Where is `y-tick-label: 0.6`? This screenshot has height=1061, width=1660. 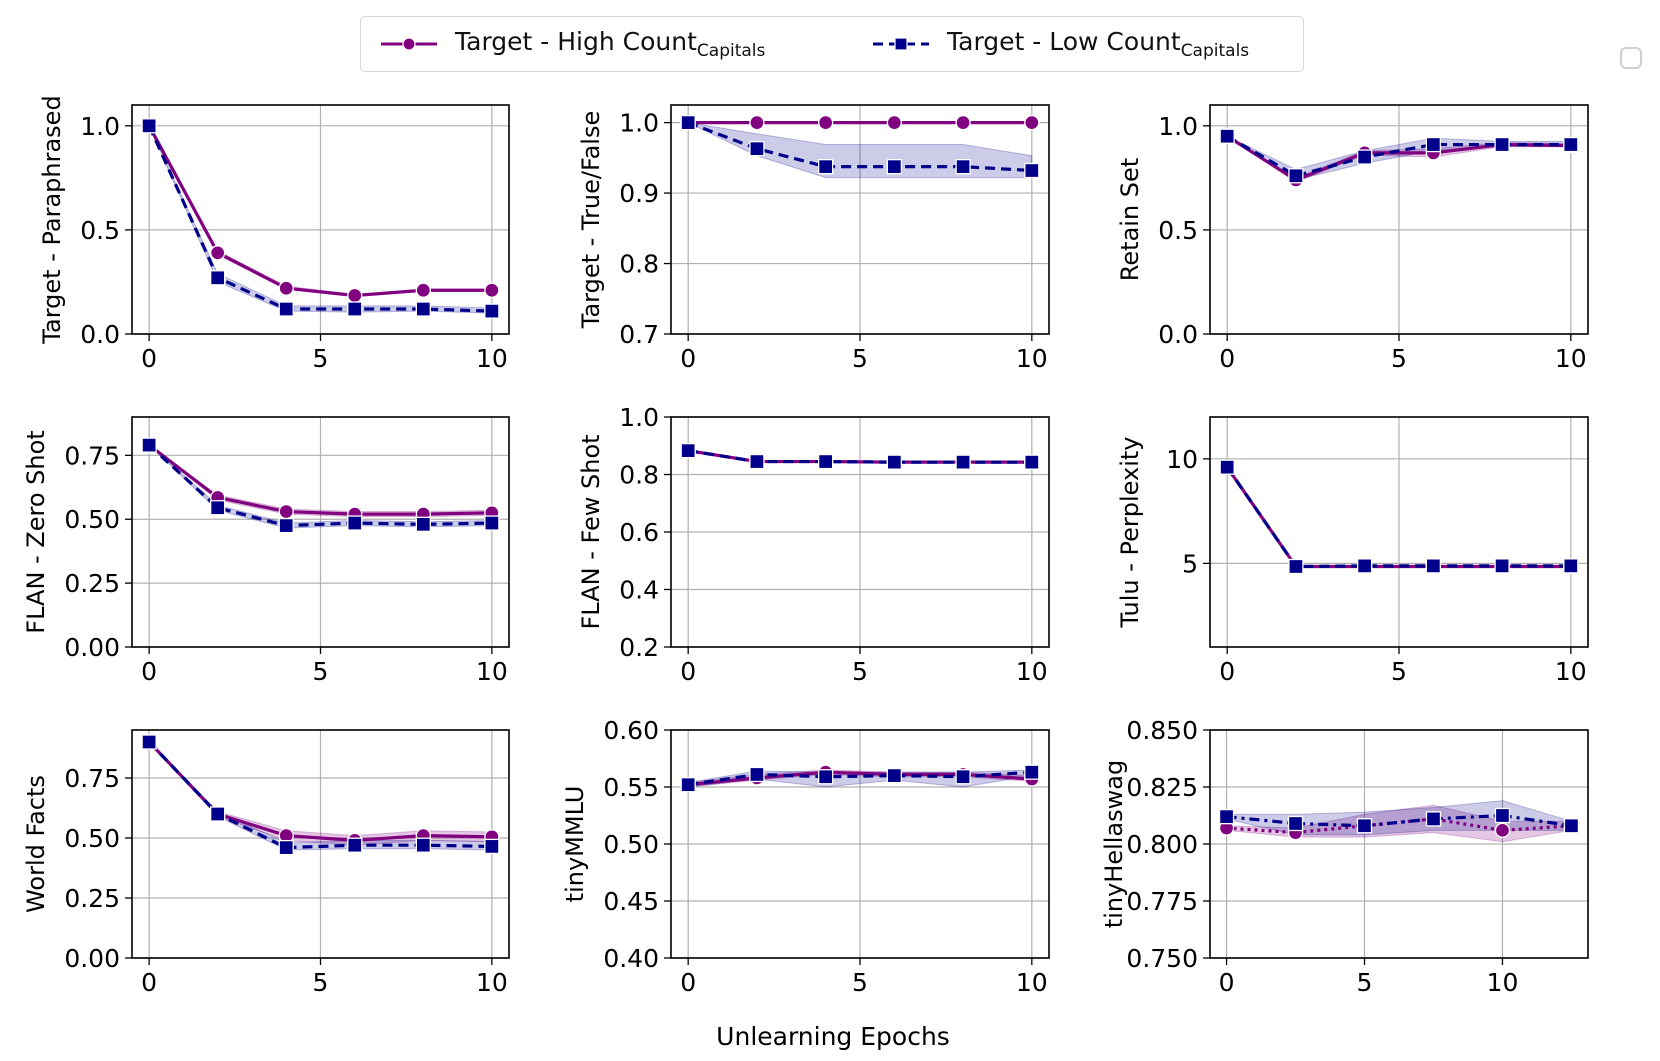 y-tick-label: 0.6 is located at coordinates (639, 532).